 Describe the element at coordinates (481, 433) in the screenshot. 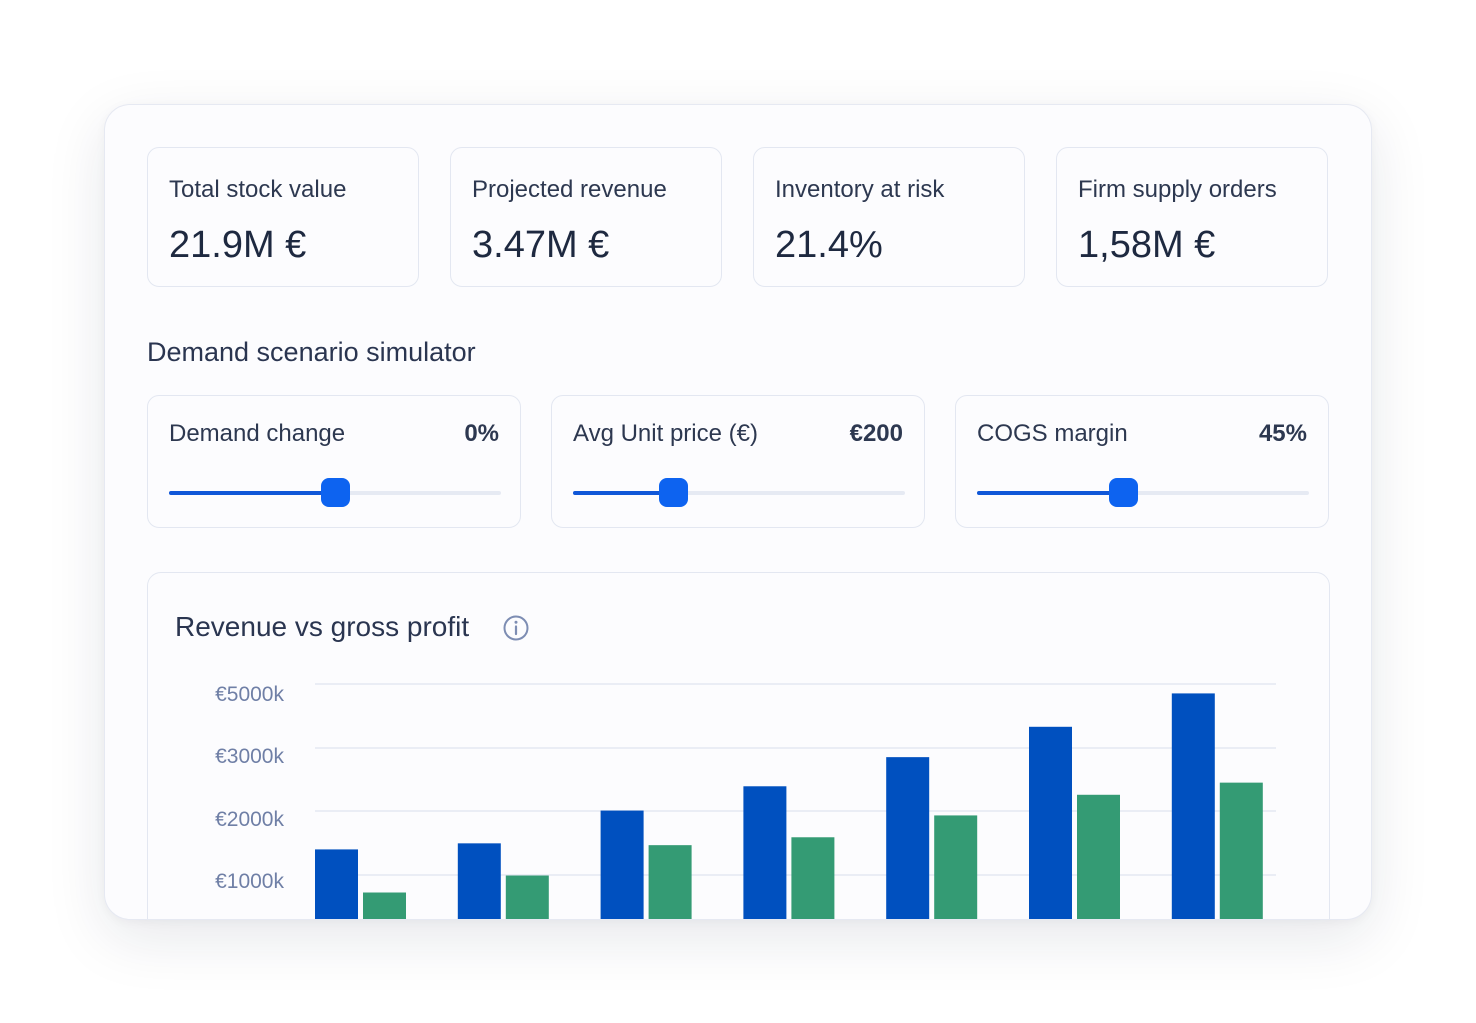

I see `slider-value: 0%` at that location.